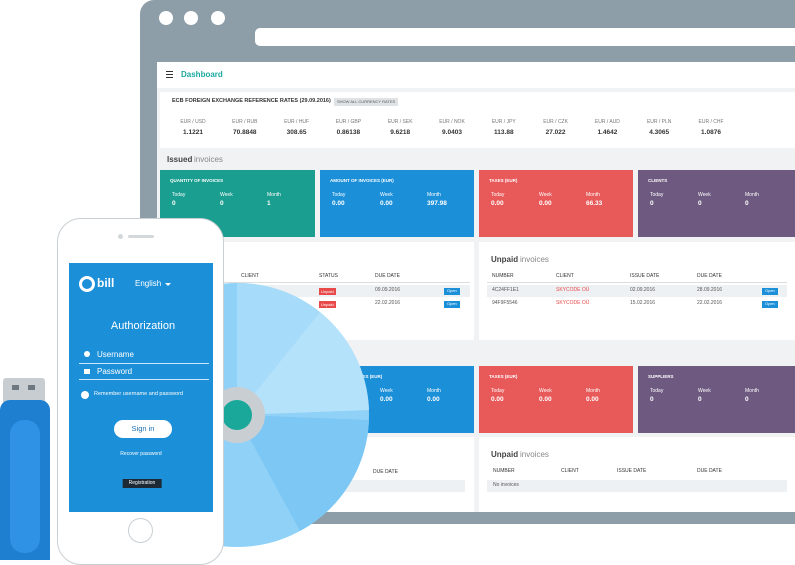 This screenshot has height=565, width=795. What do you see at coordinates (120, 236) in the screenshot?
I see `phone-camera` at bounding box center [120, 236].